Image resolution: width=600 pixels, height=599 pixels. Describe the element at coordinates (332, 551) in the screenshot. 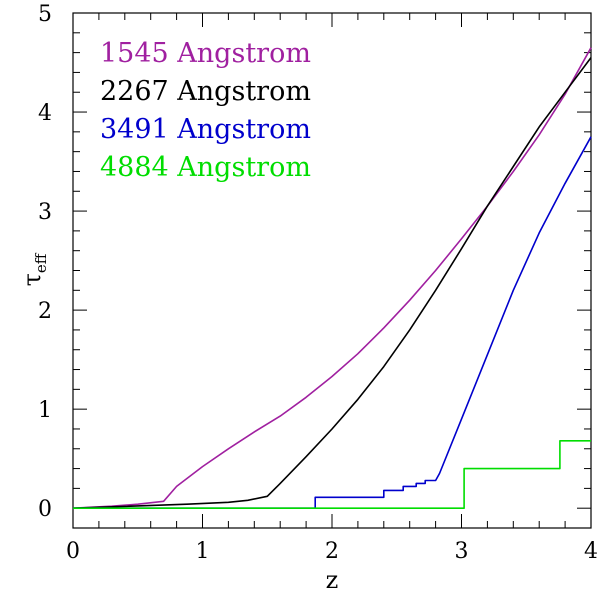

I see `x-tick-label: 2` at that location.